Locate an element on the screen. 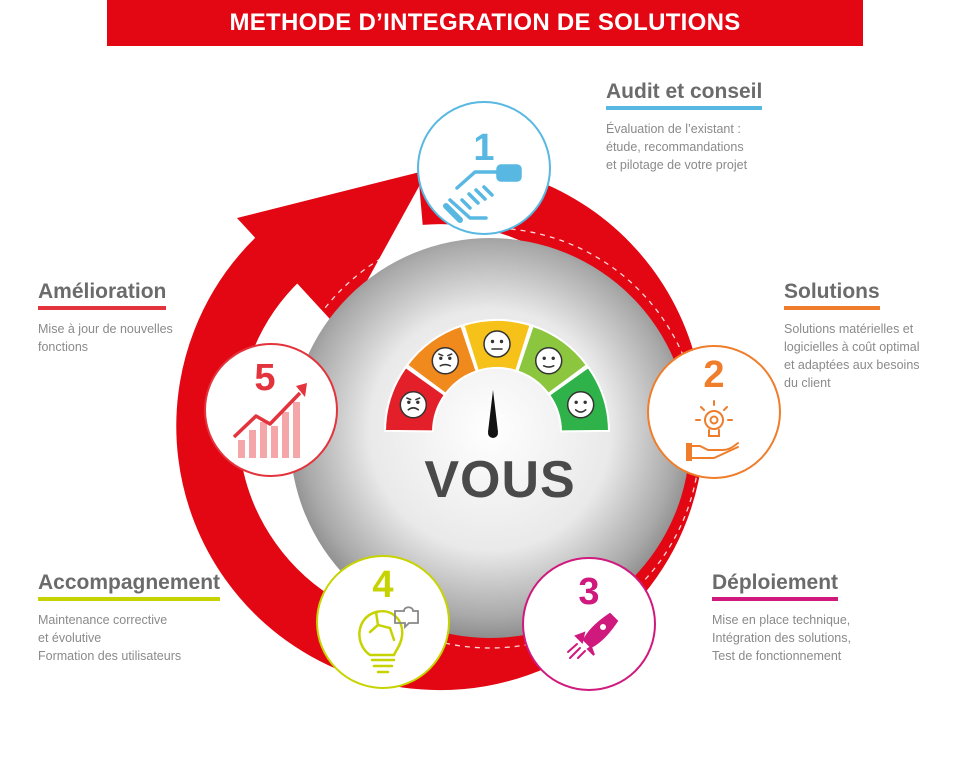 The height and width of the screenshot is (762, 976). puzzle-piece-icon is located at coordinates (406, 618).